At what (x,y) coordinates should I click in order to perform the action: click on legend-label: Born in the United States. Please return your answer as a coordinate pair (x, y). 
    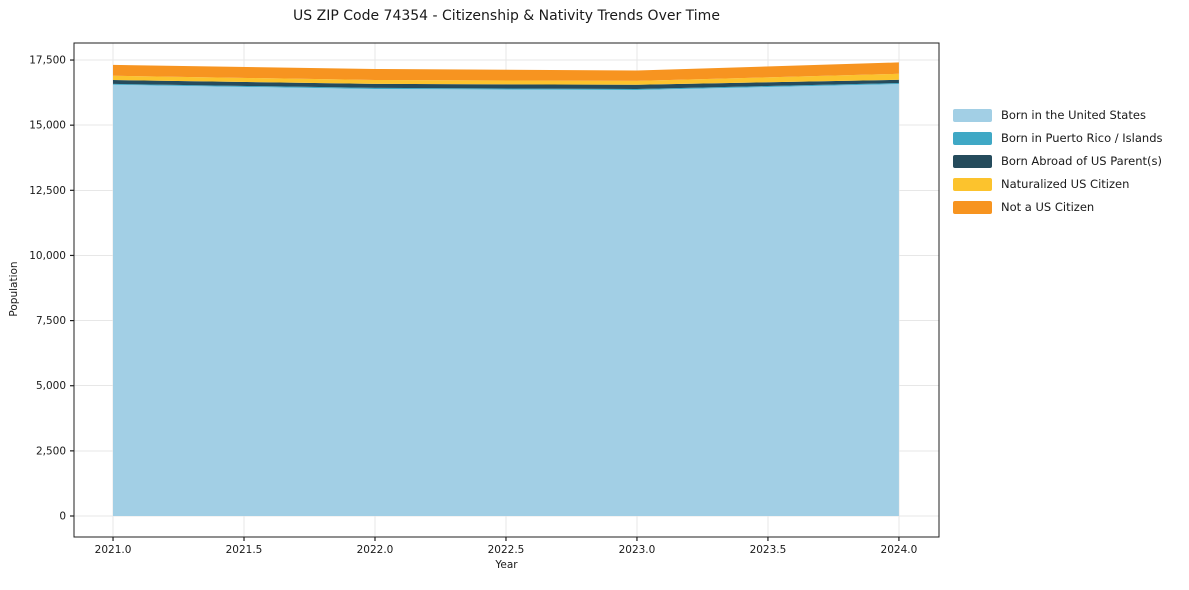
    Looking at the image, I should click on (1073, 115).